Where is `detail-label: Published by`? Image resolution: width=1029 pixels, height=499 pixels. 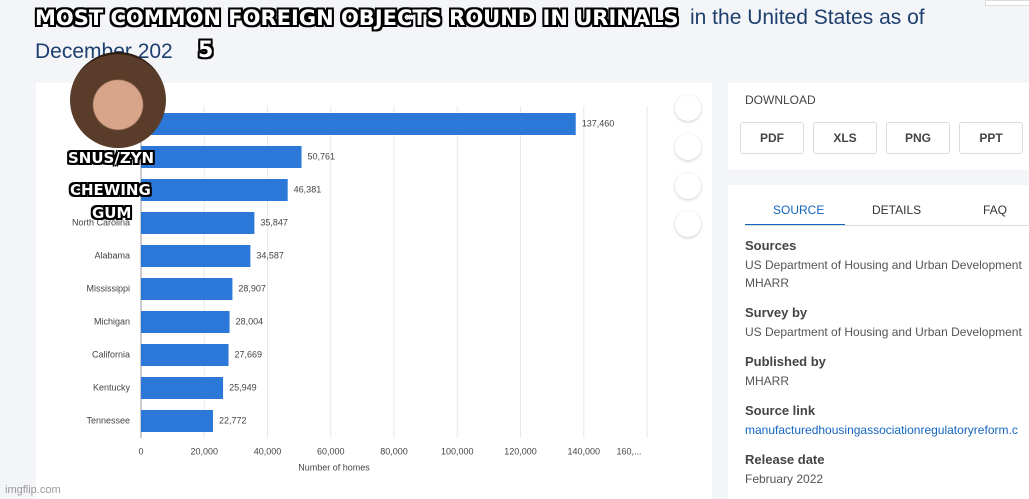 detail-label: Published by is located at coordinates (785, 361).